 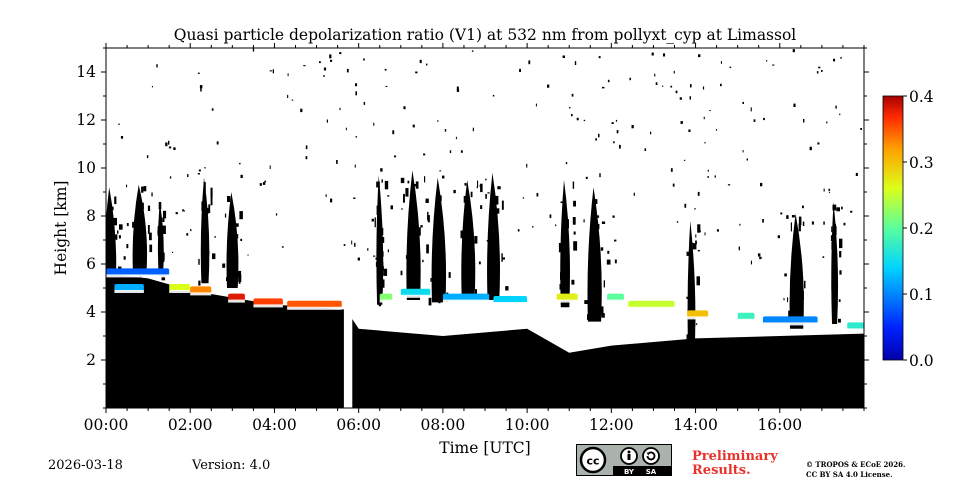 I want to click on date-label: 2026-03-18, so click(x=85, y=465).